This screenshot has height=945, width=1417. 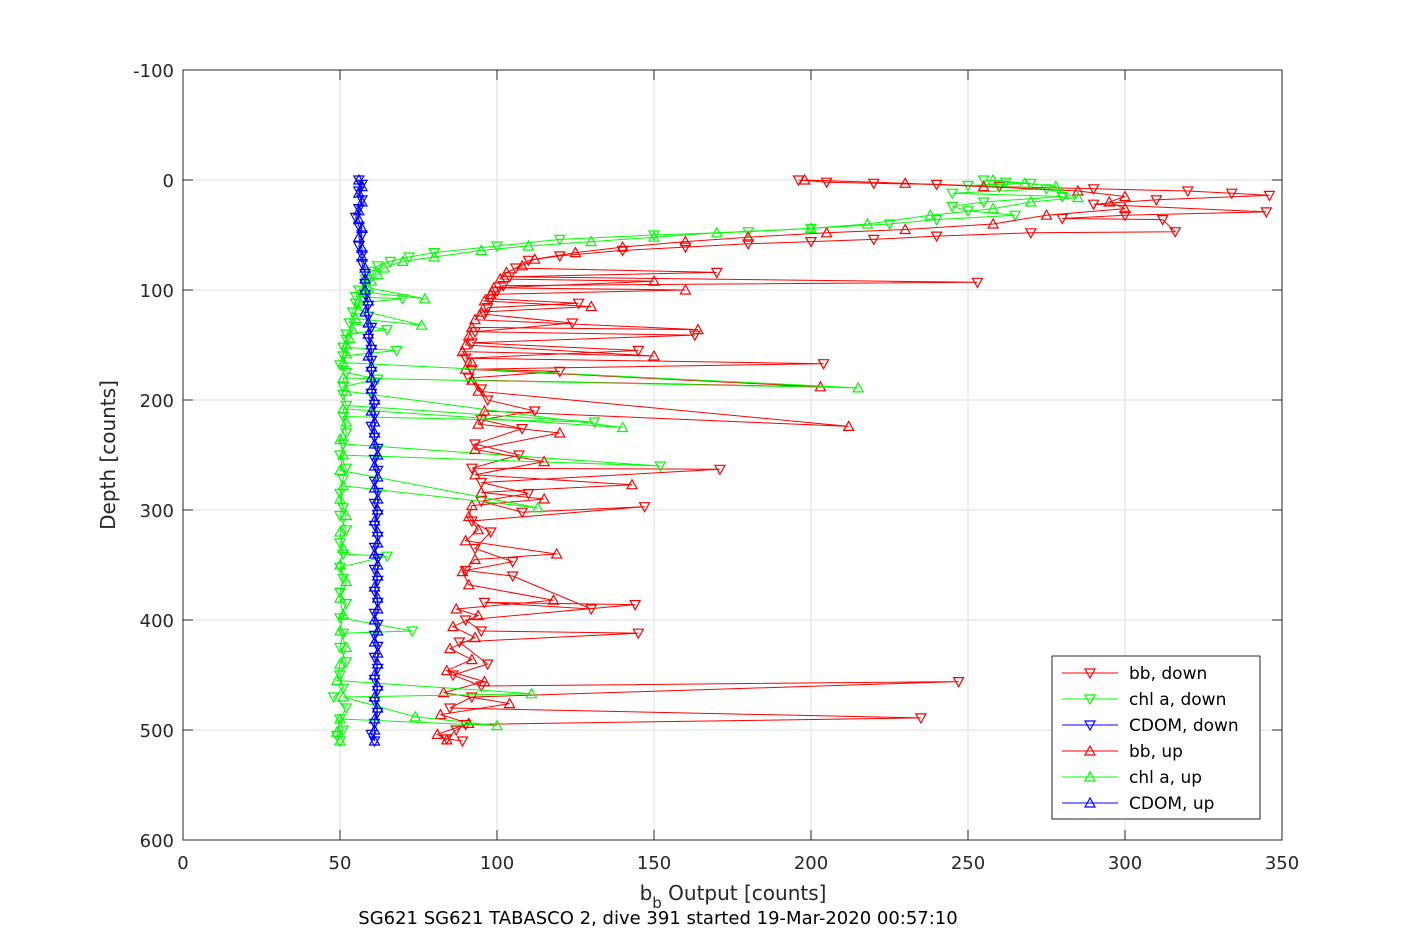 I want to click on x-axis-label-subscript: b, so click(x=657, y=903).